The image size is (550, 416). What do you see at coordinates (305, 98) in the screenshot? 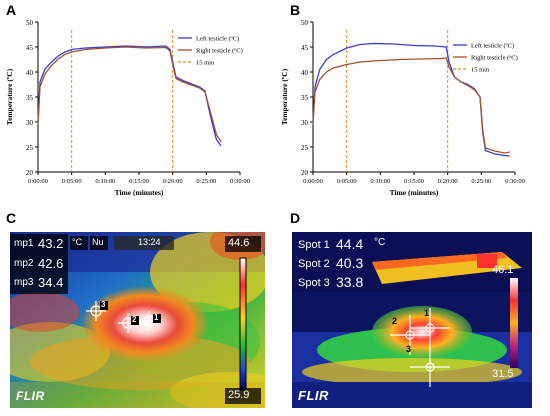
I see `chart-b-ytick-label: 35` at bounding box center [305, 98].